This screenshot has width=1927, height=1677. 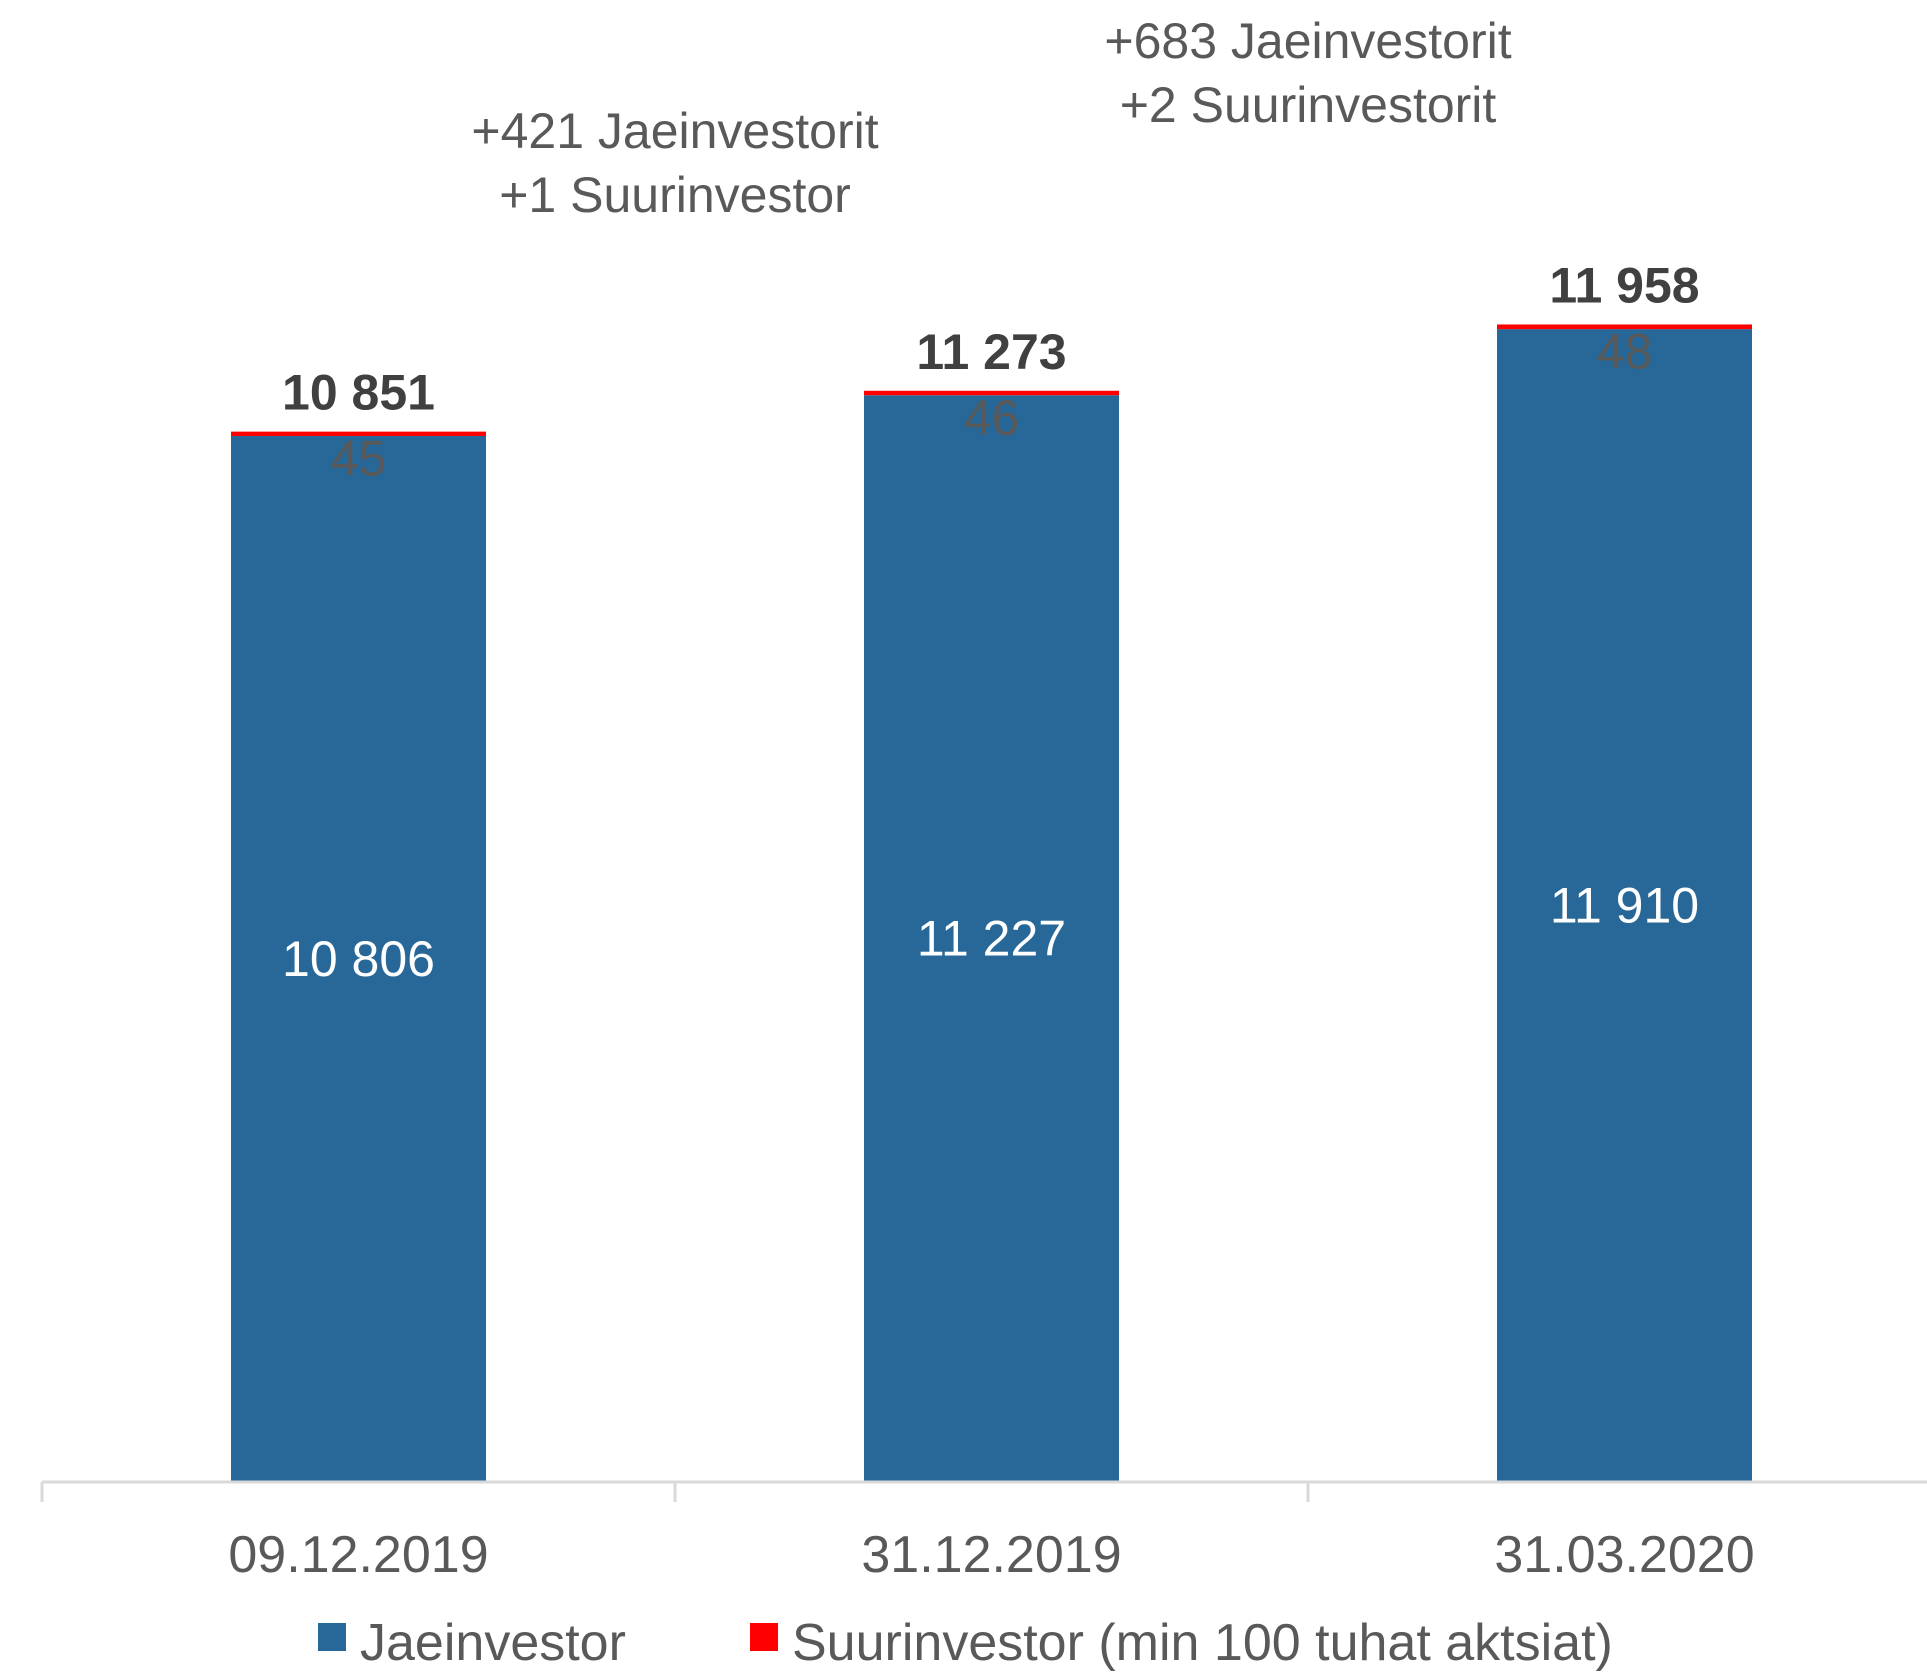 I want to click on total-label: 11 273, so click(x=991, y=352).